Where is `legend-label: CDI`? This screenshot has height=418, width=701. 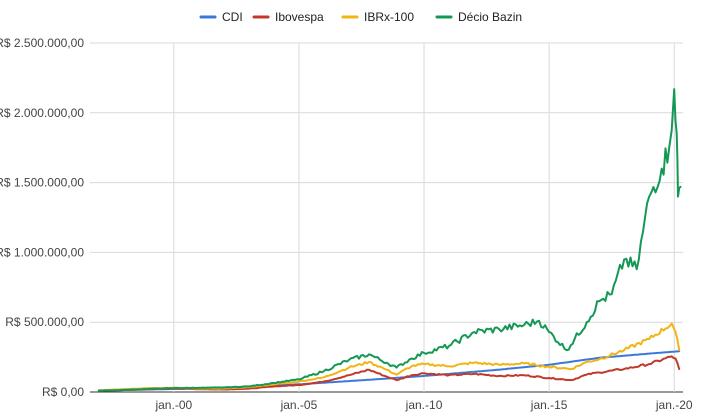
legend-label: CDI is located at coordinates (232, 17).